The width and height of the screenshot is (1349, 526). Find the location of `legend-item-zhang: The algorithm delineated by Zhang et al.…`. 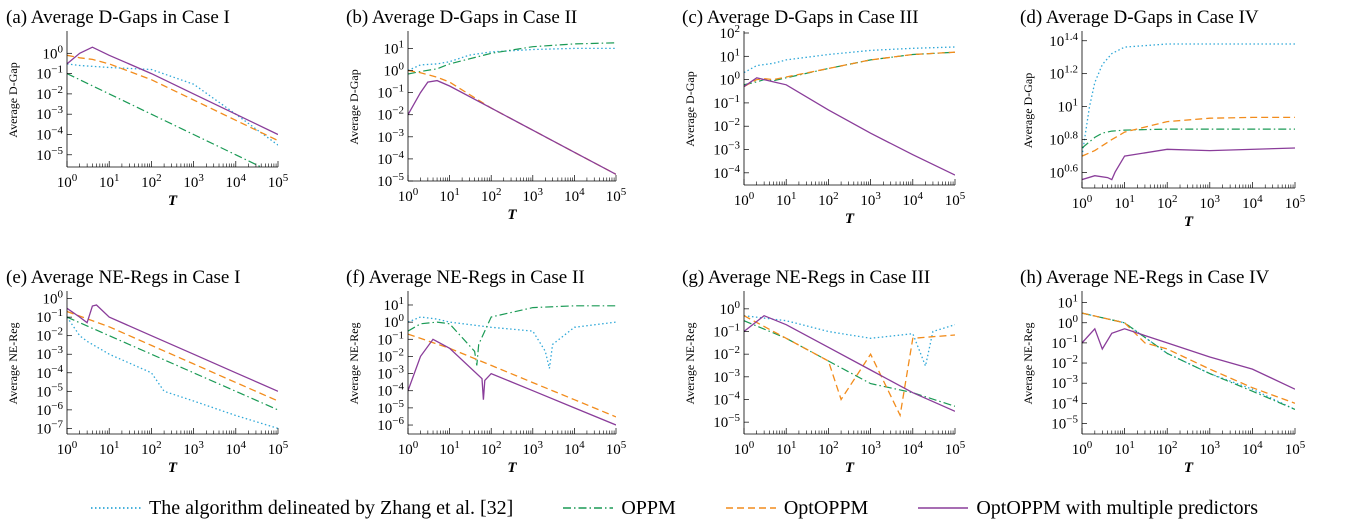

legend-item-zhang: The algorithm delineated by Zhang et al.… is located at coordinates (302, 508).